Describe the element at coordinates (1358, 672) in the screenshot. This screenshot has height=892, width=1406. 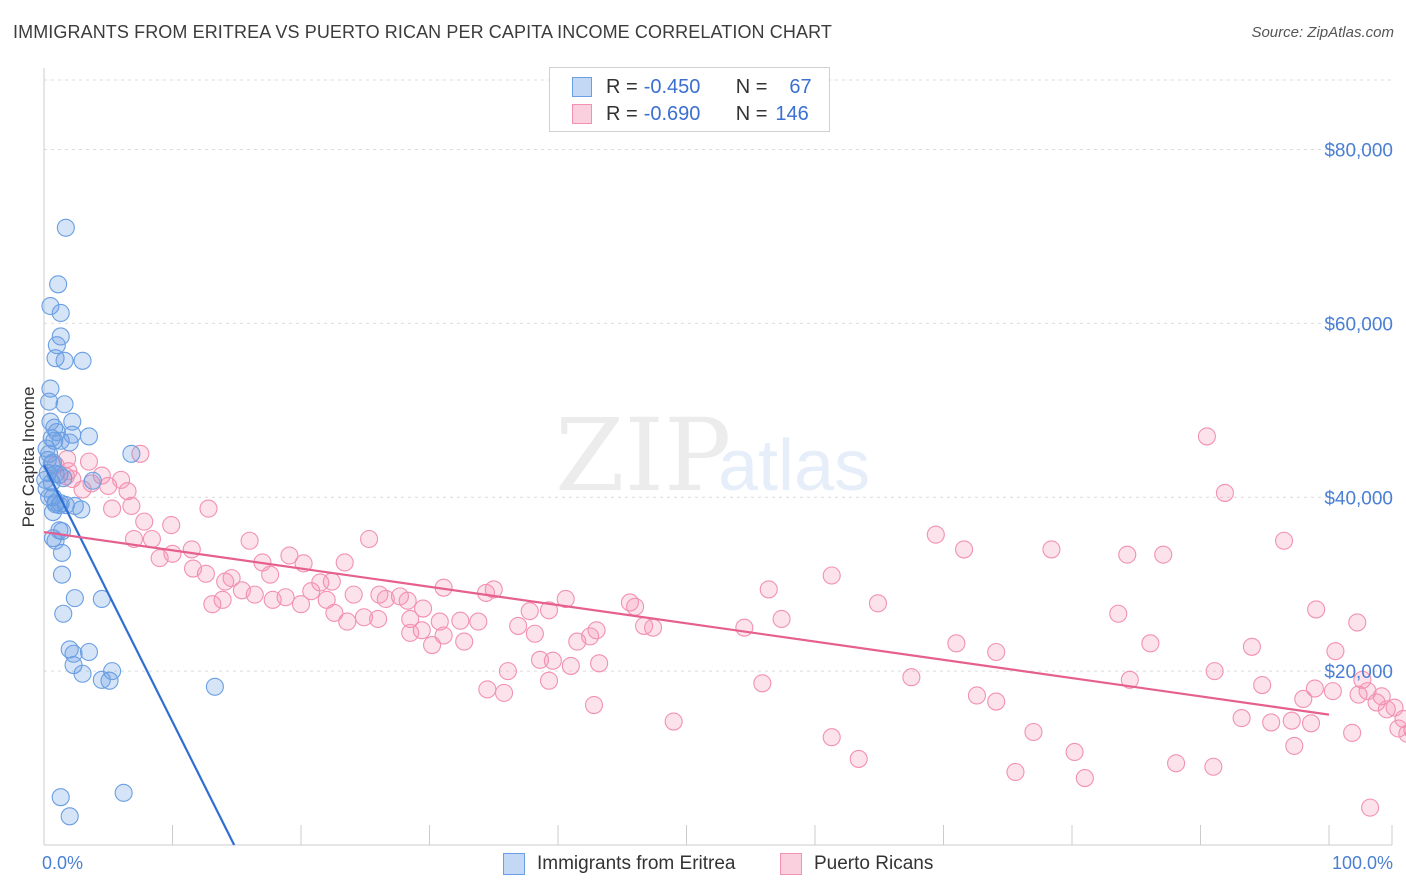
I see `y-tick-label: $20,000` at that location.